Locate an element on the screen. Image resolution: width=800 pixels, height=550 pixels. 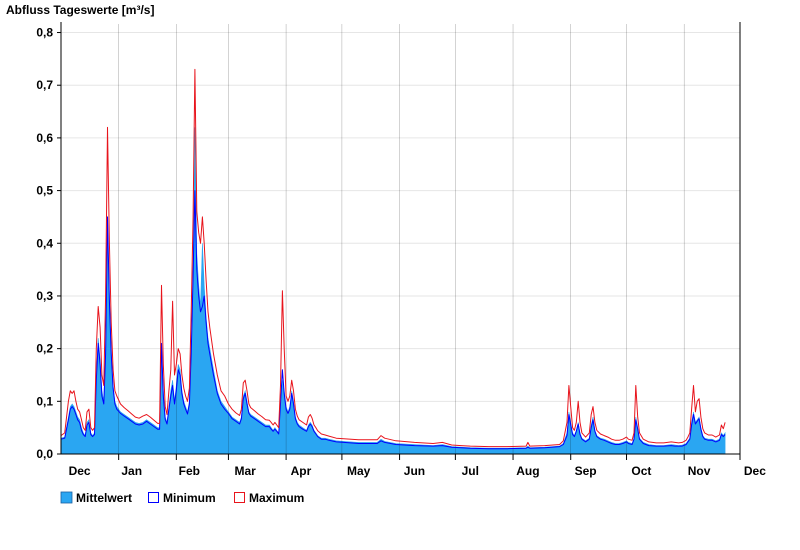
y-tick-label: 0,8 is located at coordinates (44, 33).